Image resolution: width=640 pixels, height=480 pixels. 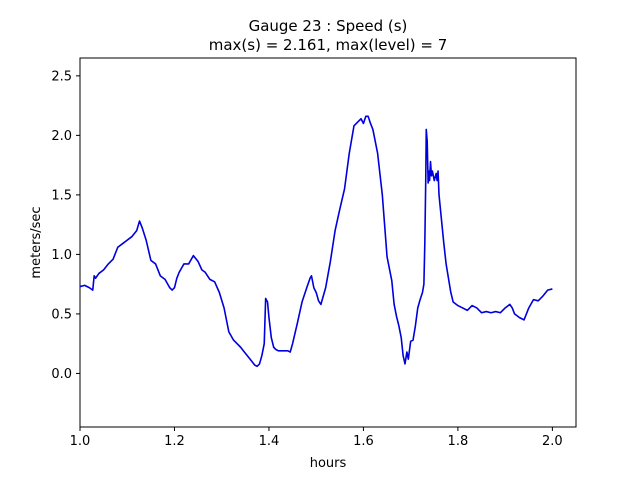 What do you see at coordinates (36, 242) in the screenshot?
I see `y-axis-label: meters/sec` at bounding box center [36, 242].